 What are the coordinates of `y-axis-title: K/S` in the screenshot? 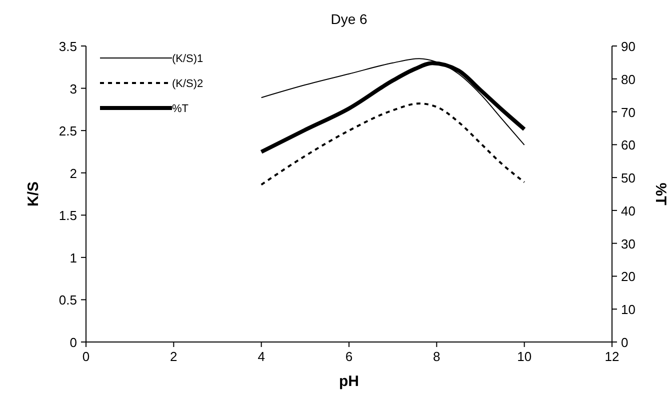 It's located at (33, 194).